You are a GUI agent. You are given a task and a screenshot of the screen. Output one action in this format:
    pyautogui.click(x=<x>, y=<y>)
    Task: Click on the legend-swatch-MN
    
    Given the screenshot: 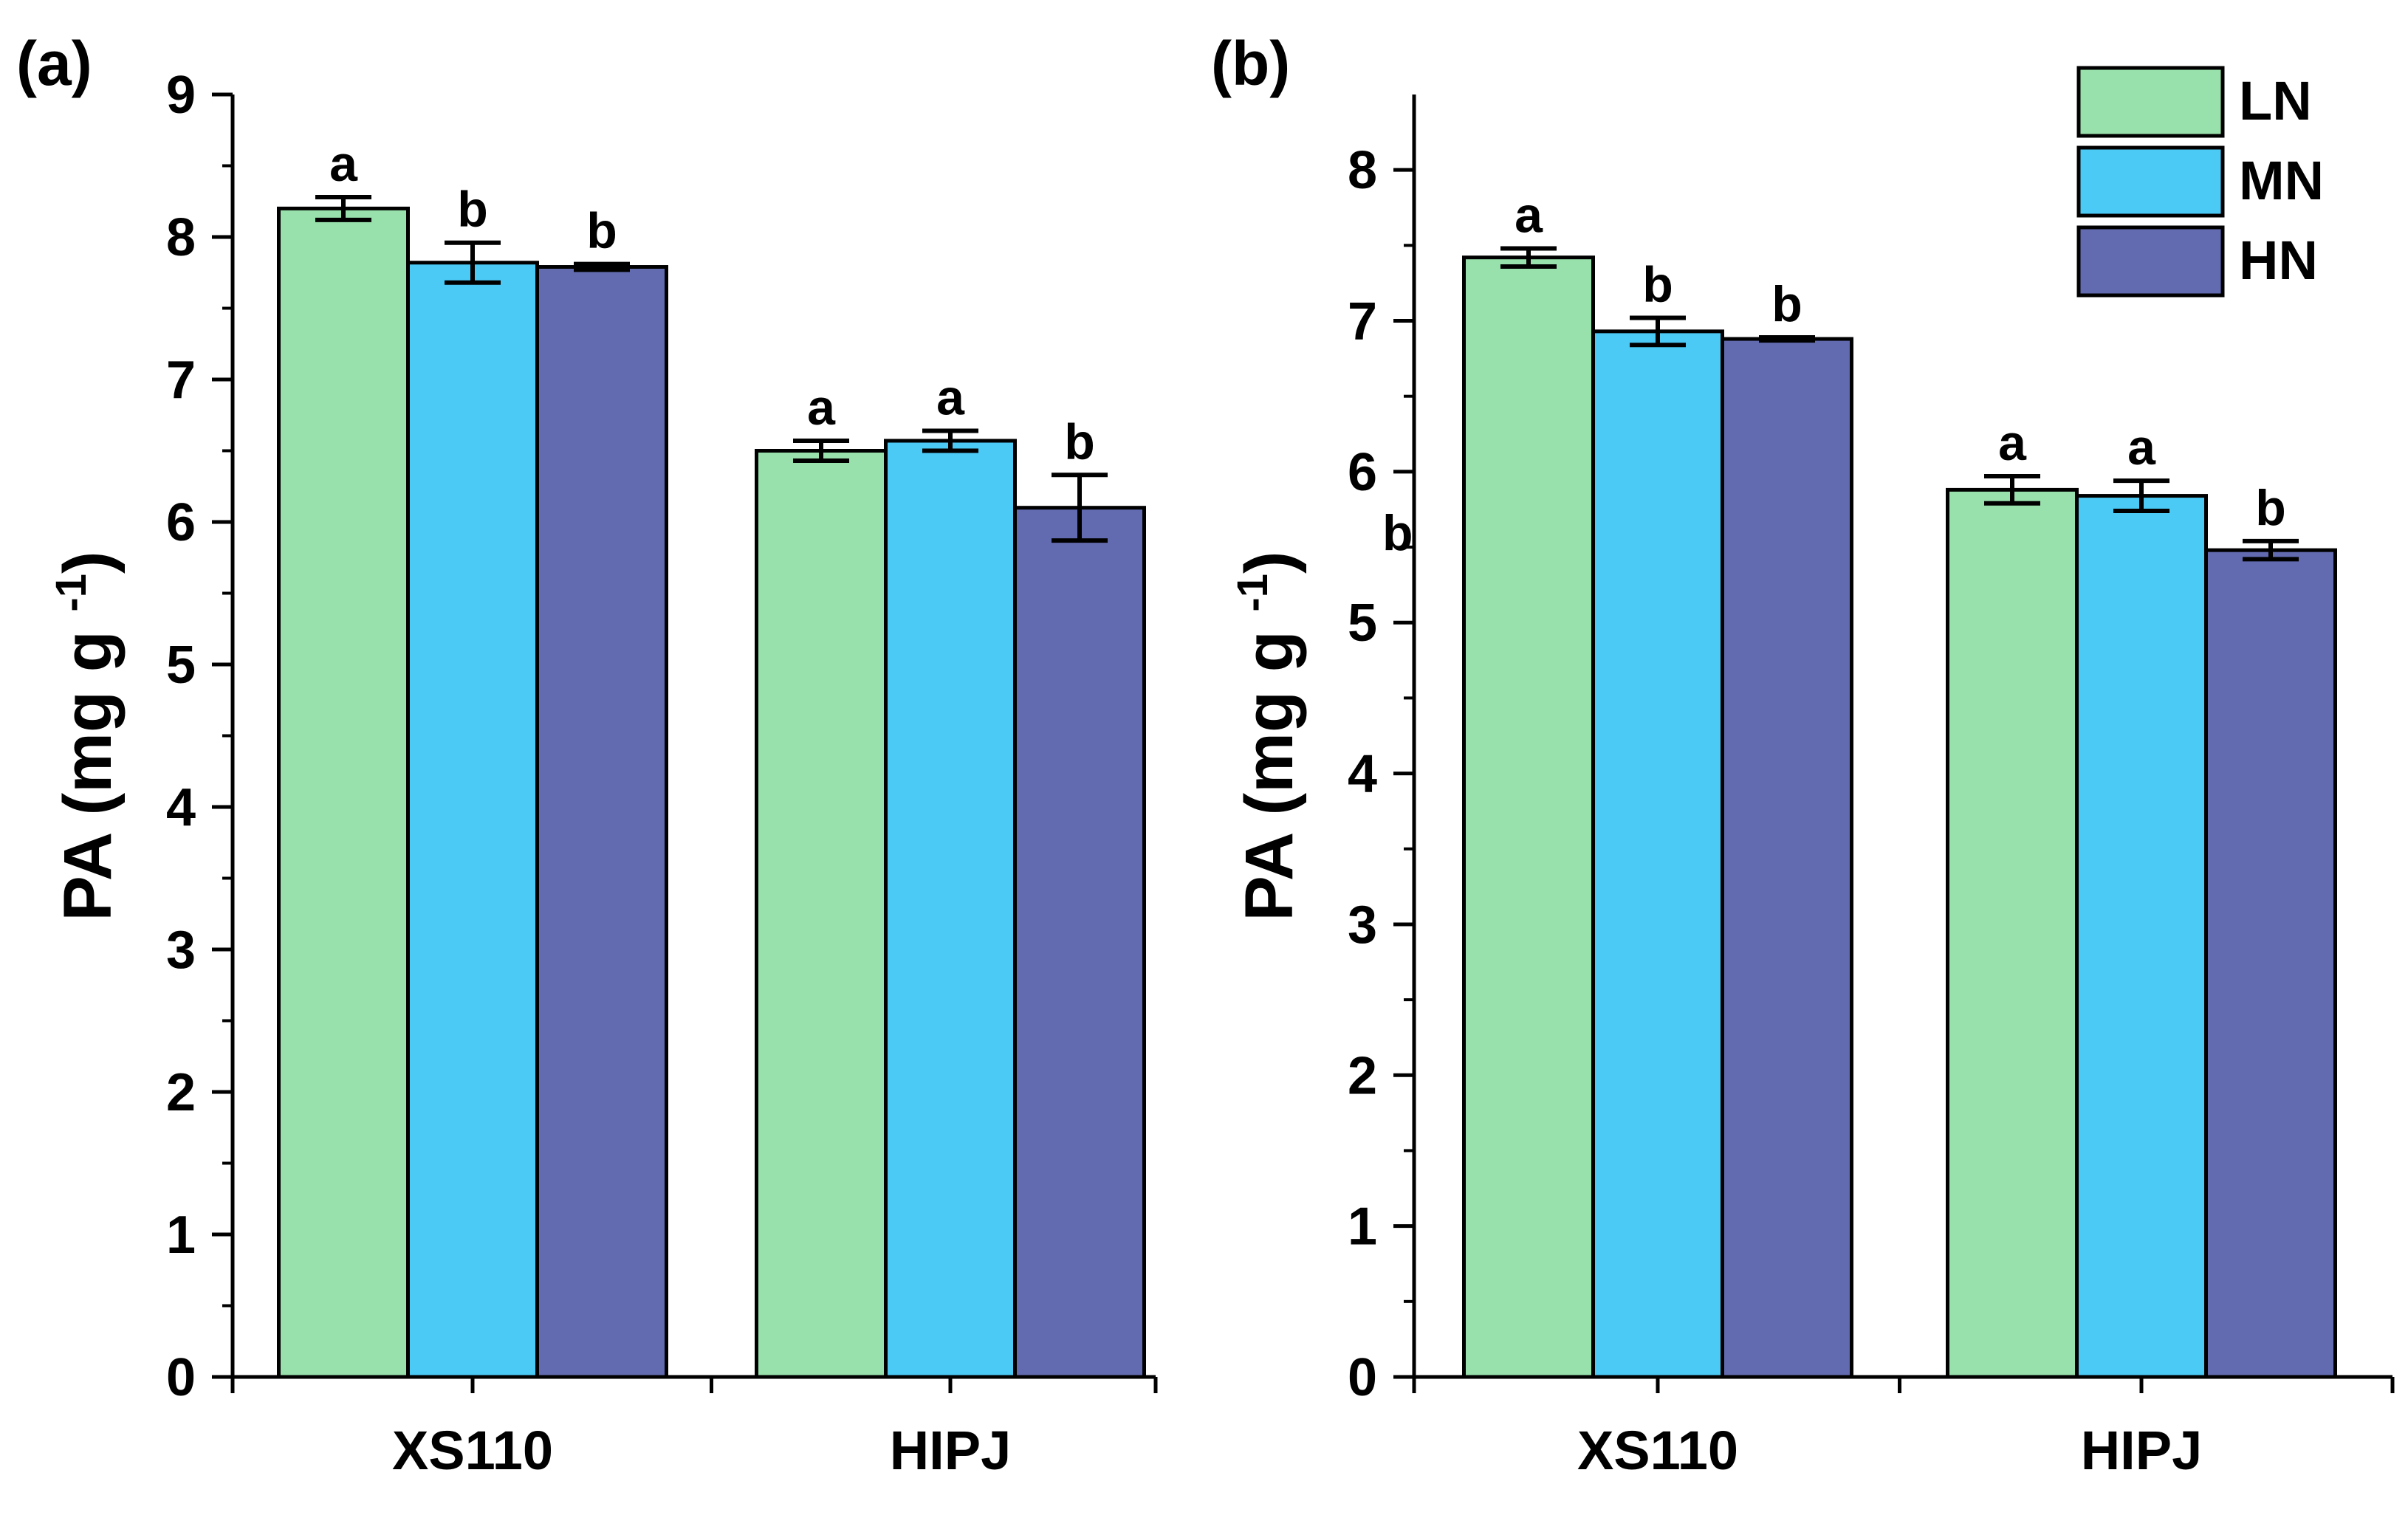 What is the action you would take?
    pyautogui.click(x=2150, y=181)
    